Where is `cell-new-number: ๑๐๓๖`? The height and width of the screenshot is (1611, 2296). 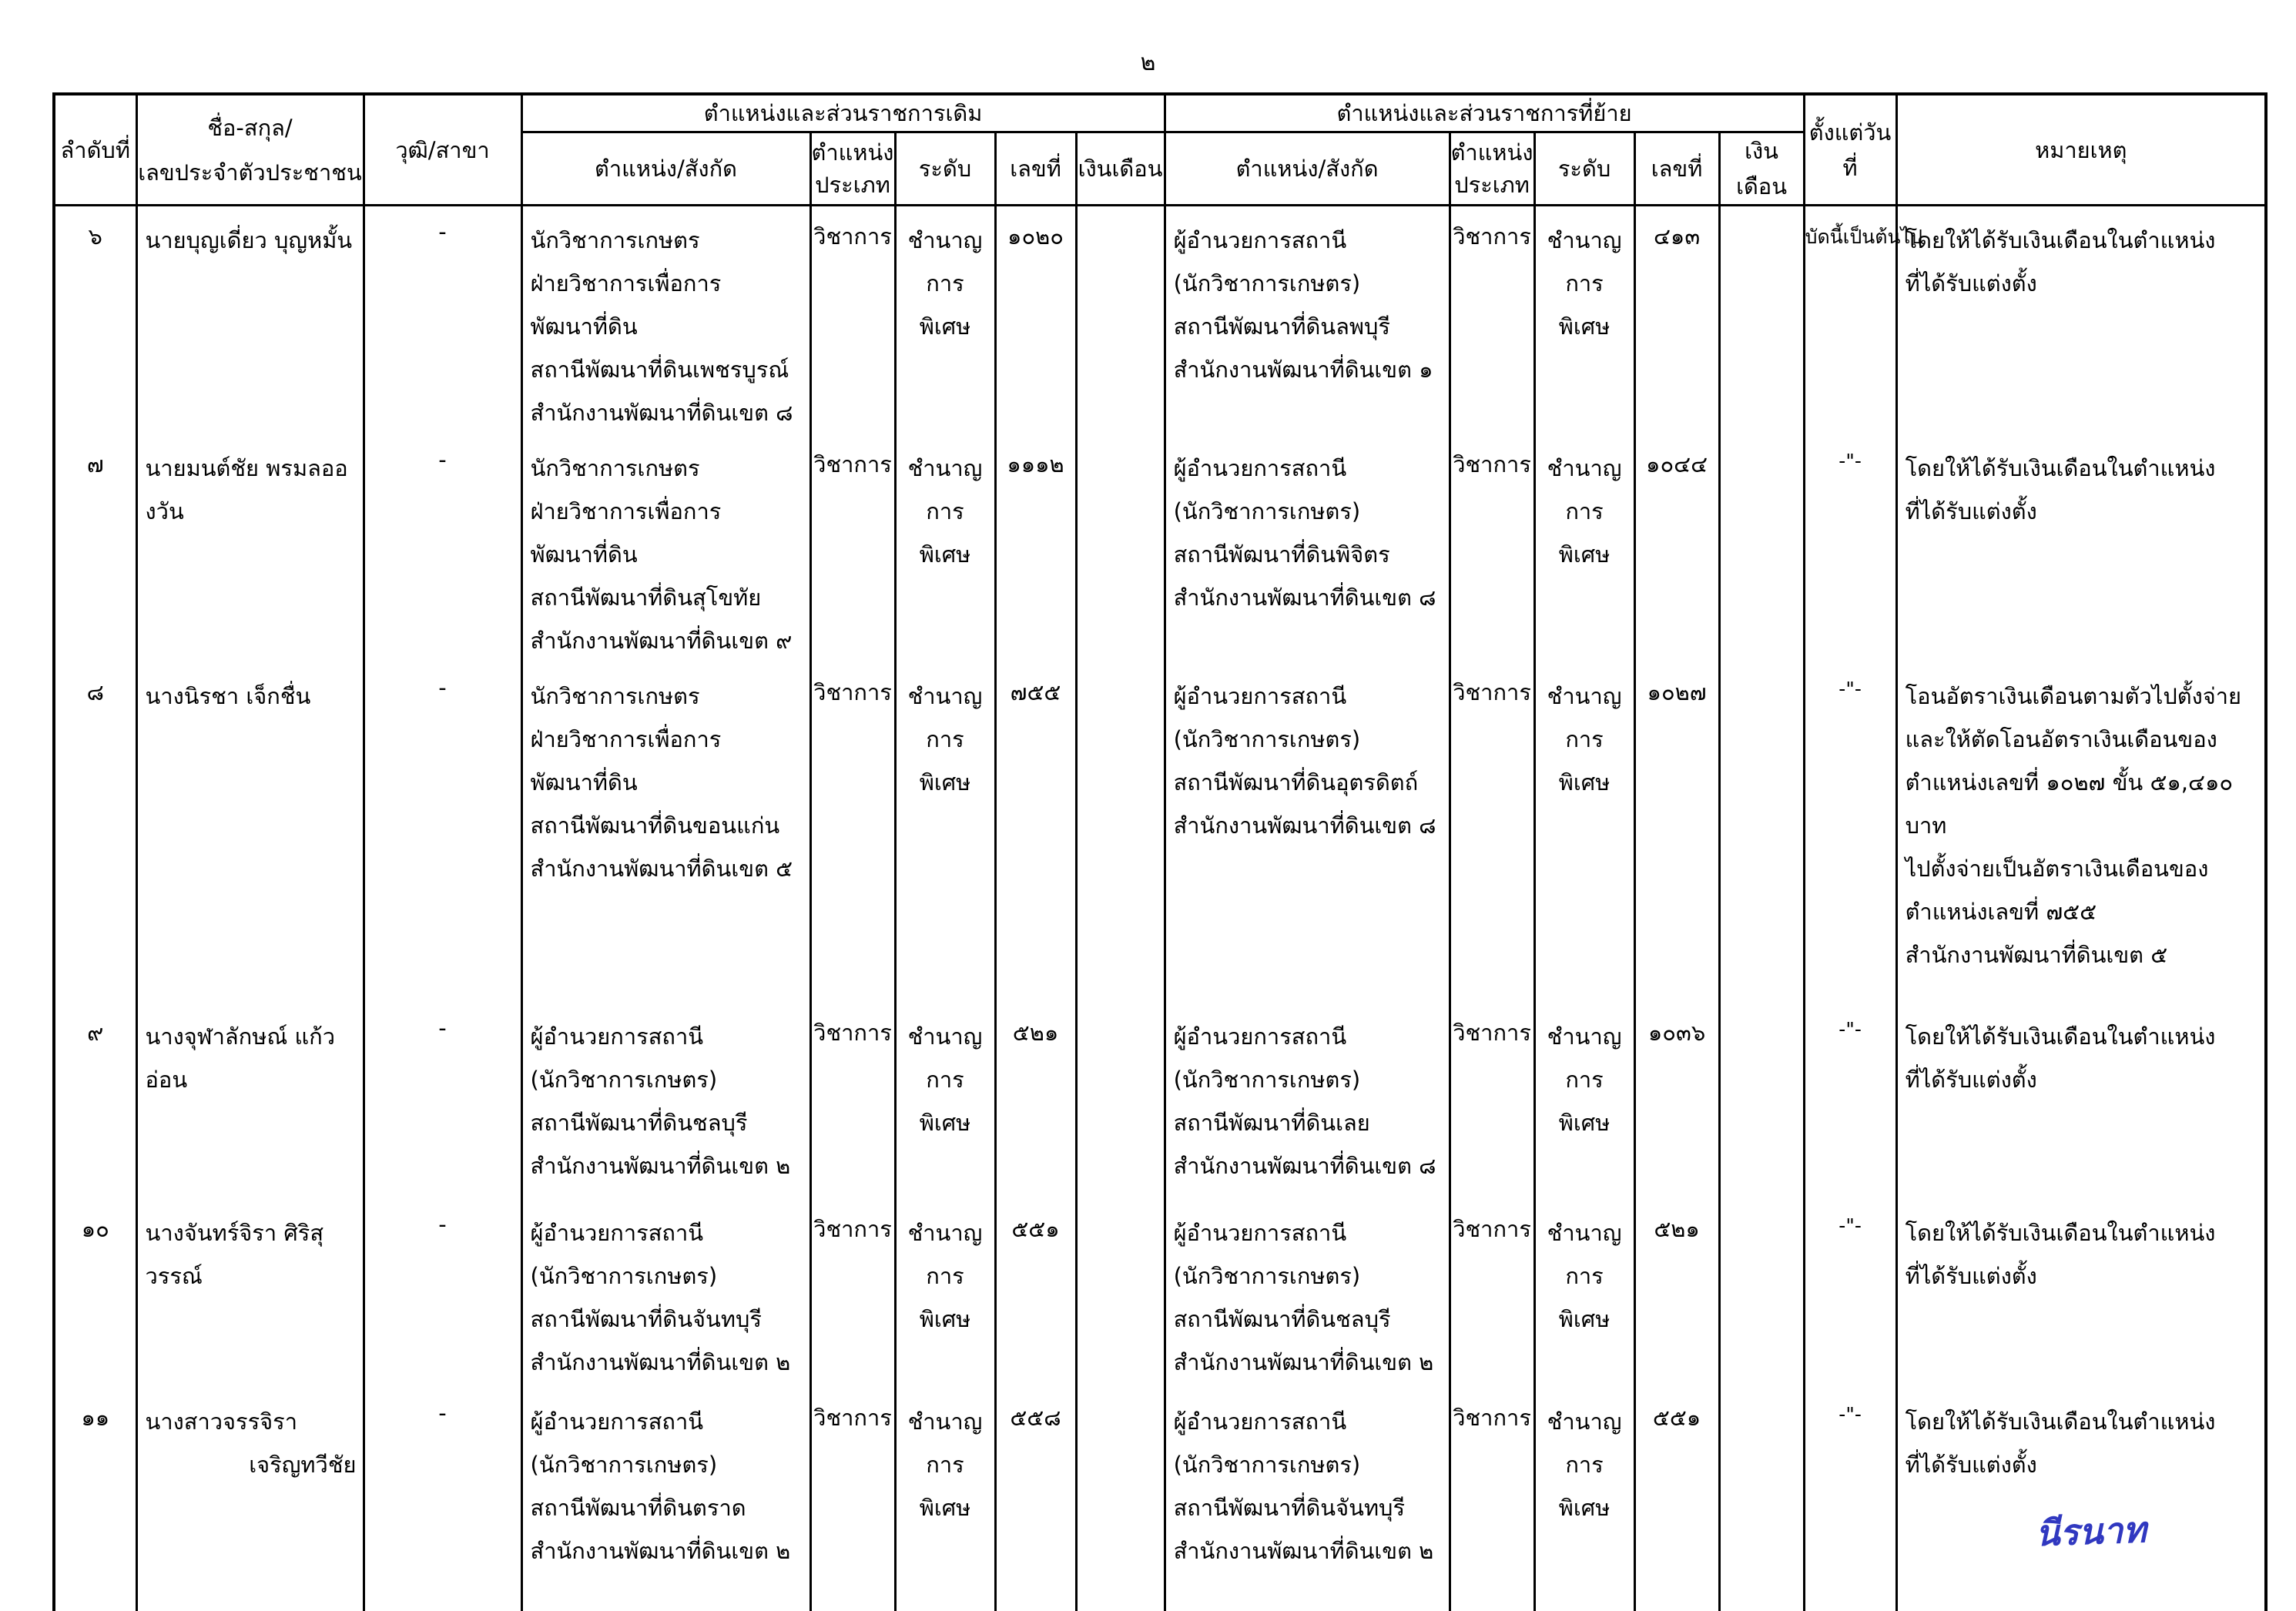 cell-new-number: ๑๐๓๖ is located at coordinates (1676, 1101).